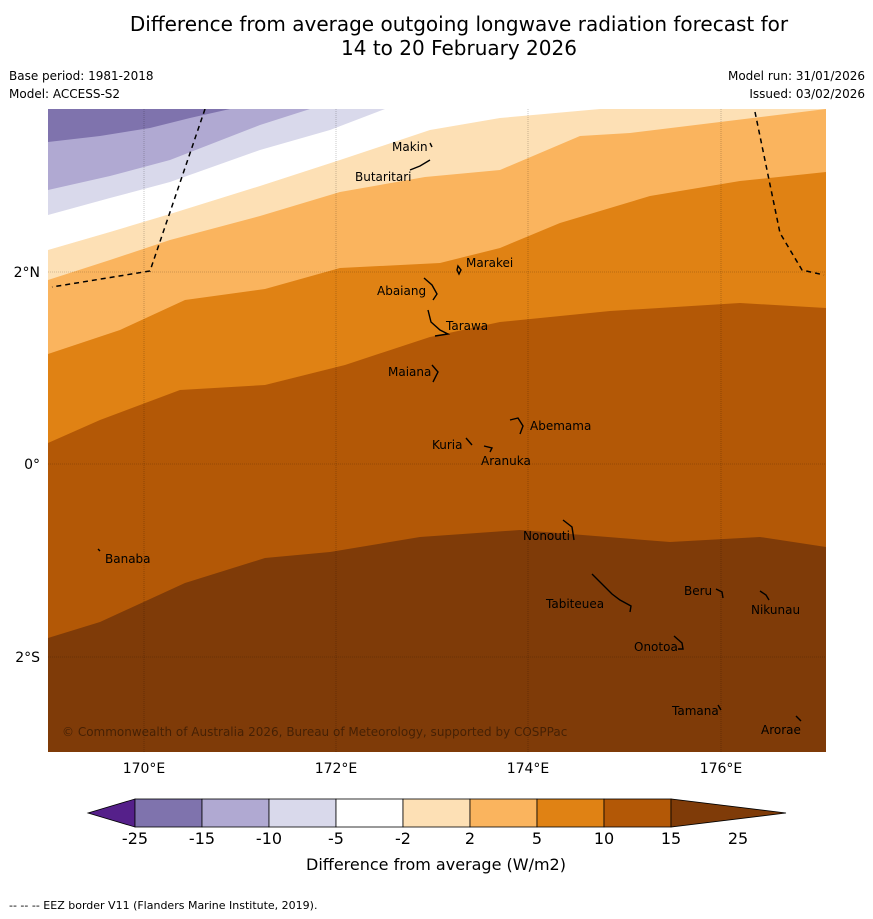  Describe the element at coordinates (435, 373) in the screenshot. I see `island-shape-maiana` at that location.